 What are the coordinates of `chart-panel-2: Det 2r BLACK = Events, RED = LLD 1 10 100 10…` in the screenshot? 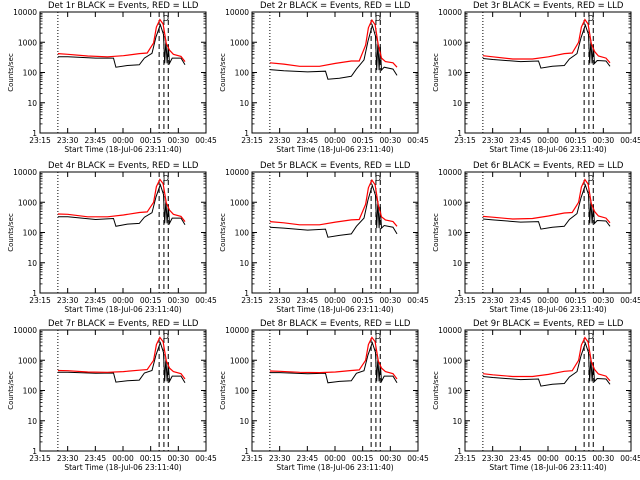 It's located at (324, 77).